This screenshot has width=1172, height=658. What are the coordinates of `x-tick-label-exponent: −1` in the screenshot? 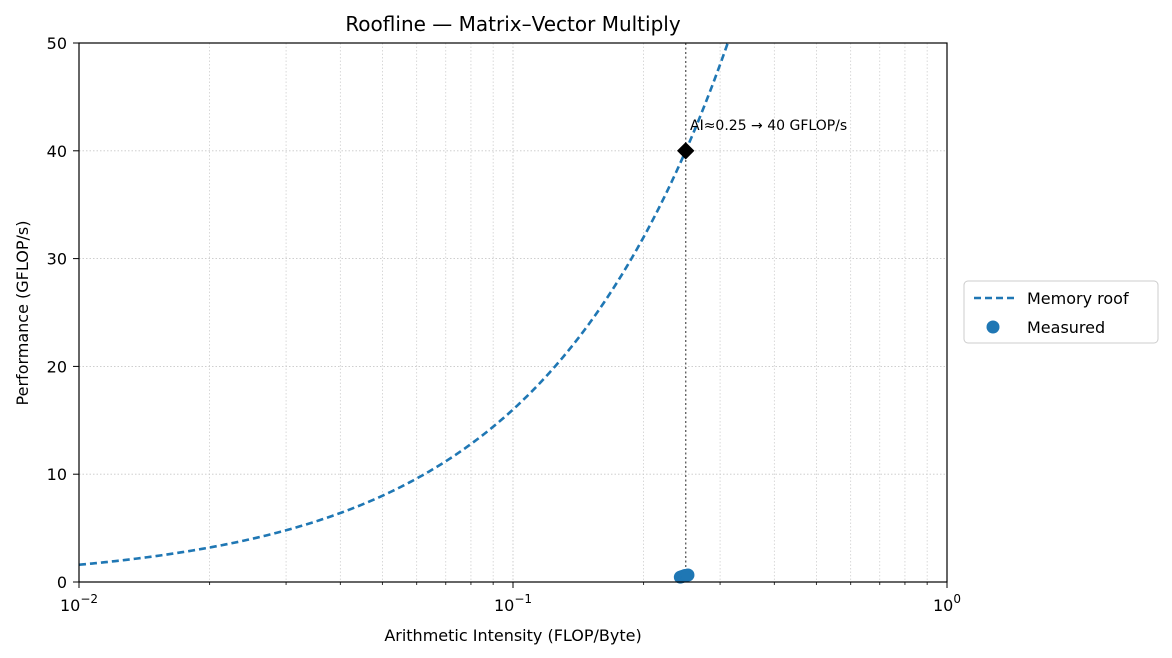 It's located at (523, 599).